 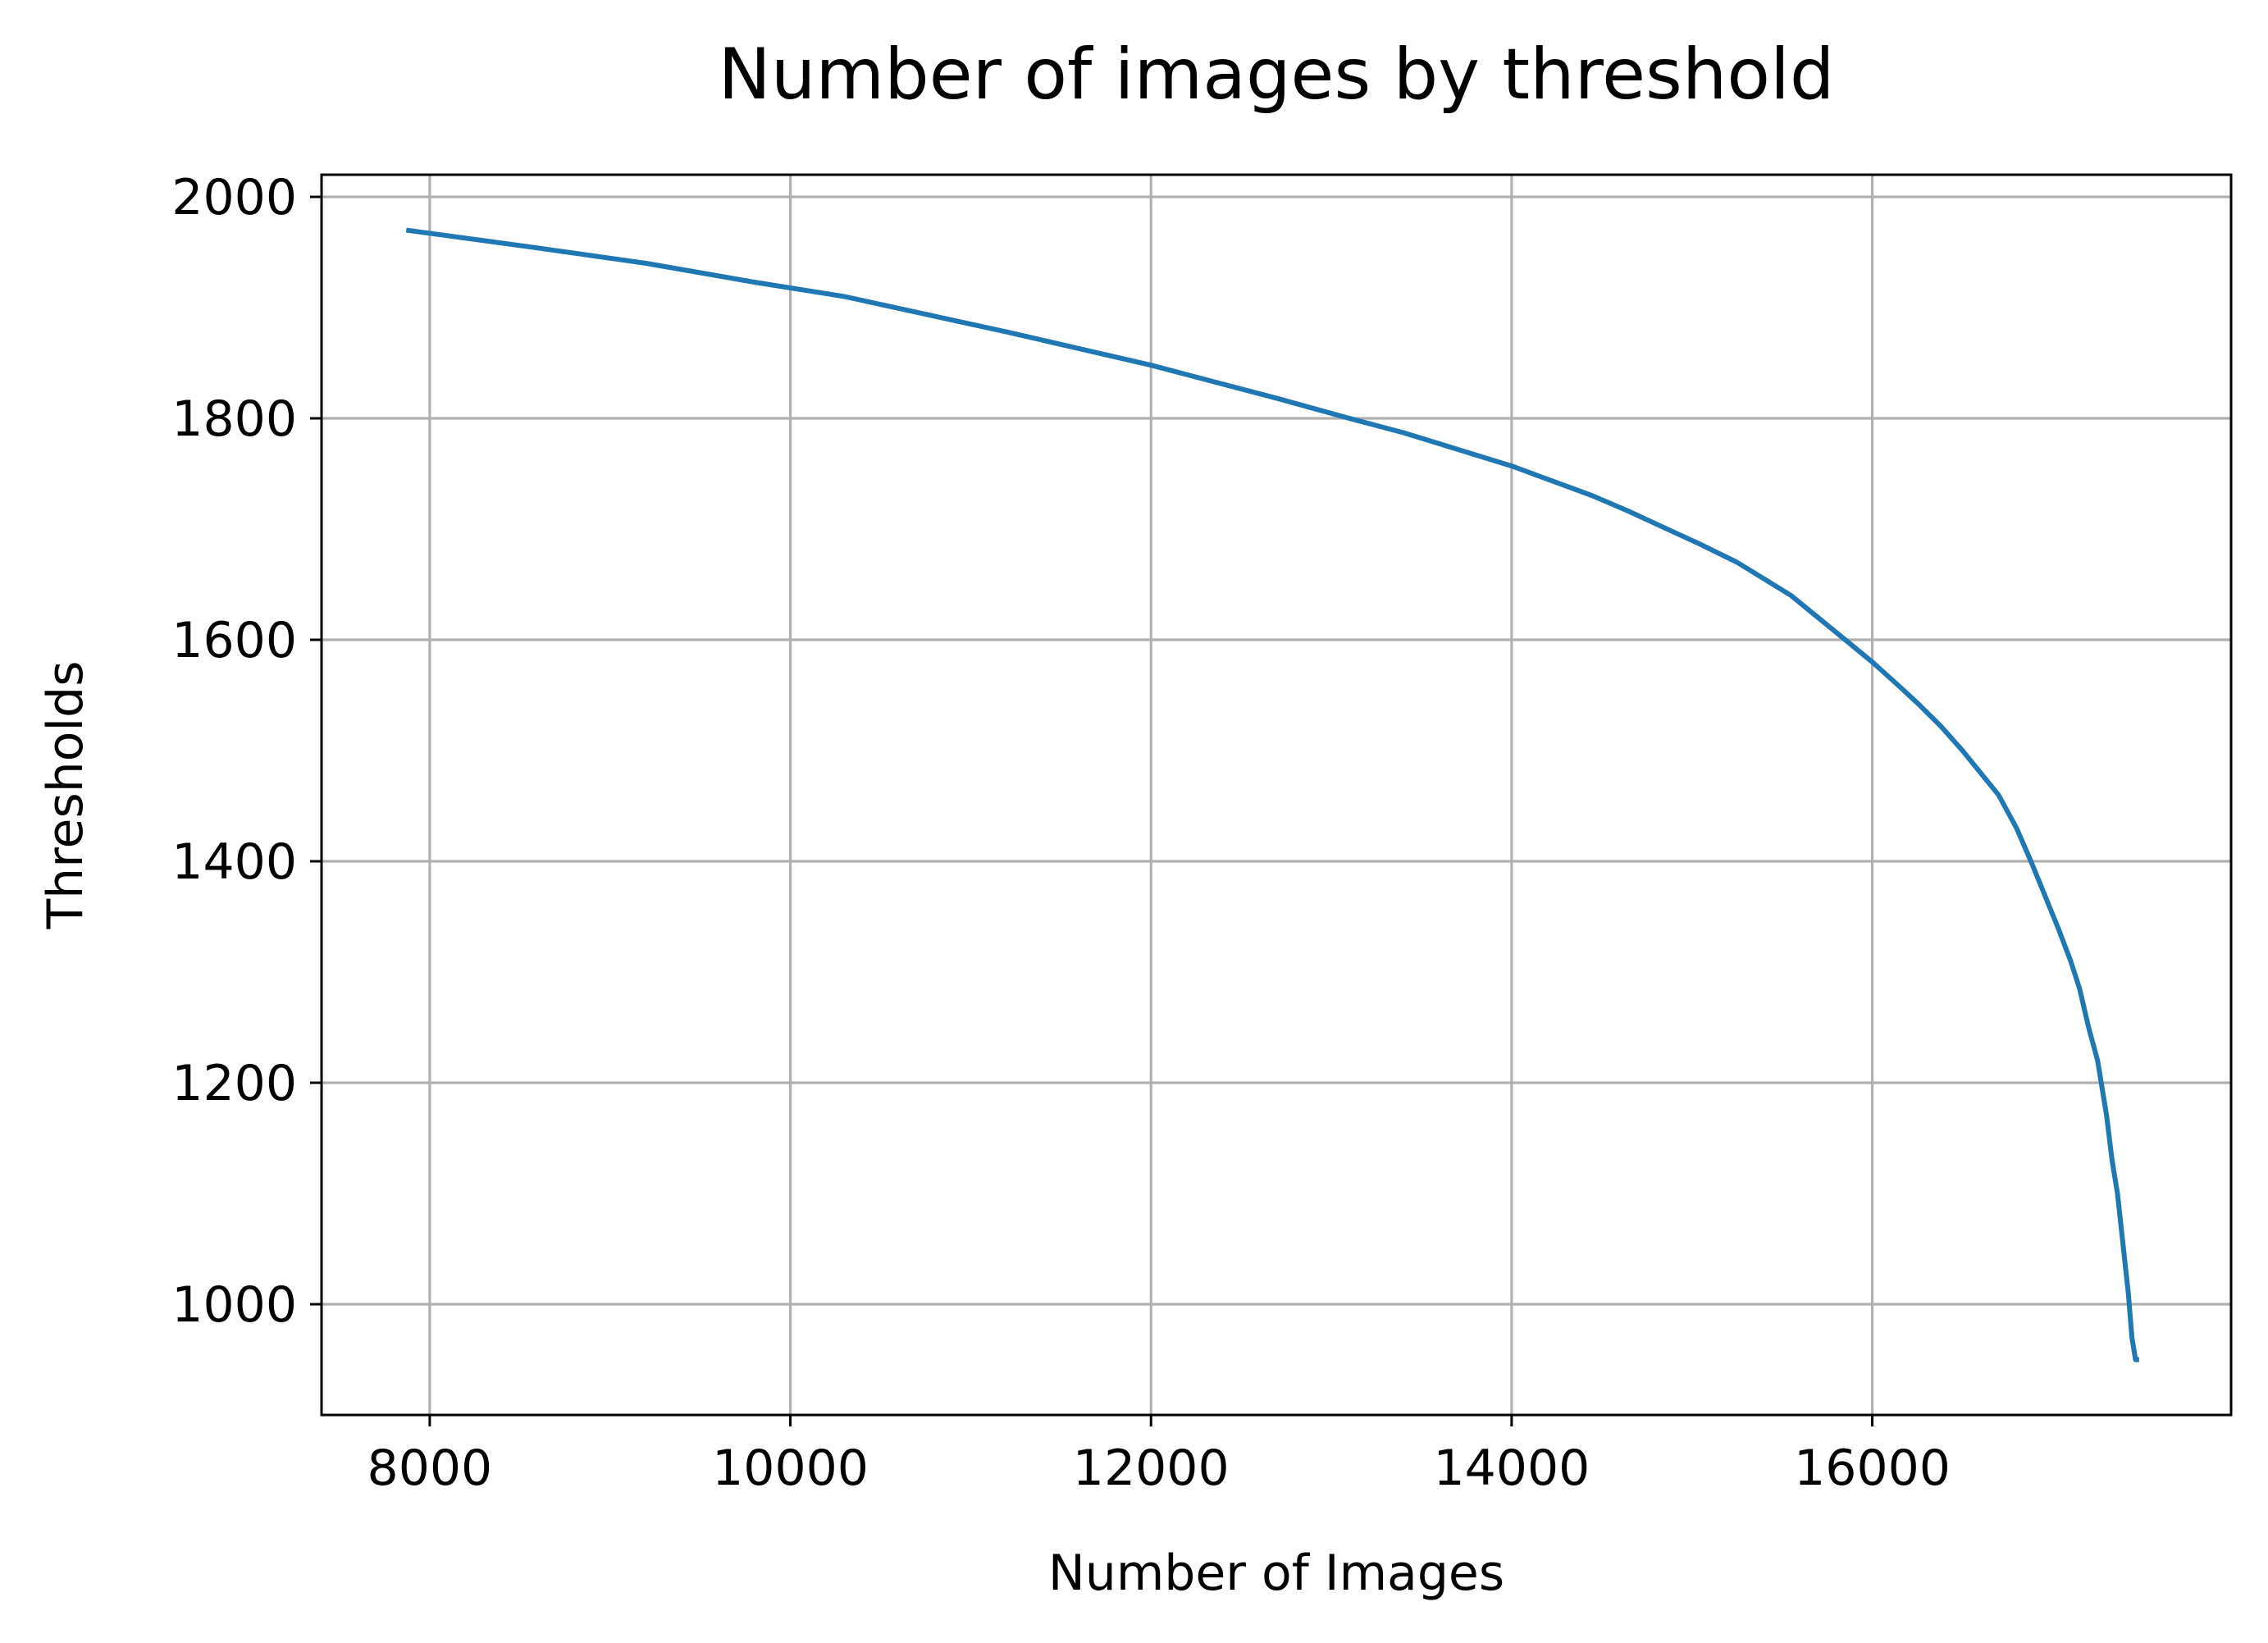 I want to click on y-tick-label: 1800, so click(x=234, y=419).